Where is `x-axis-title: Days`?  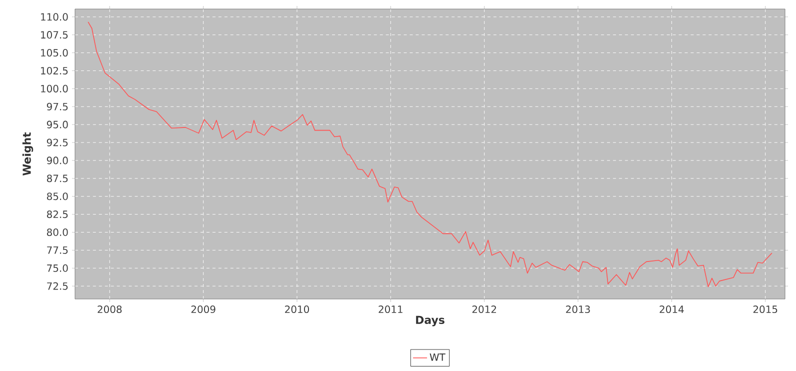 x-axis-title: Days is located at coordinates (430, 321).